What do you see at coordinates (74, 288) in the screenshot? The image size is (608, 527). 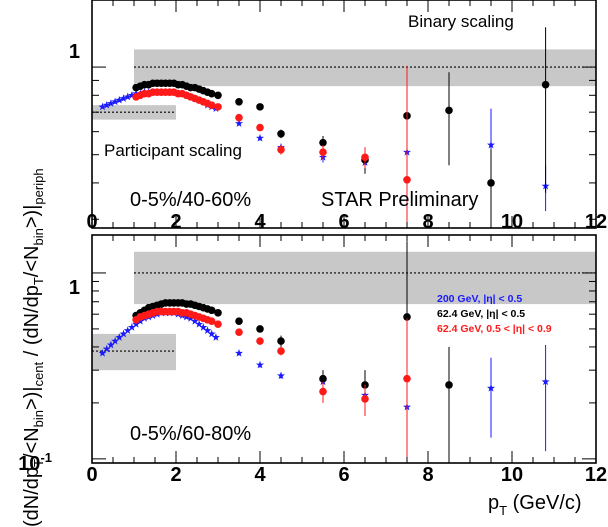 I see `bottom-y-tick-1: 1` at bounding box center [74, 288].